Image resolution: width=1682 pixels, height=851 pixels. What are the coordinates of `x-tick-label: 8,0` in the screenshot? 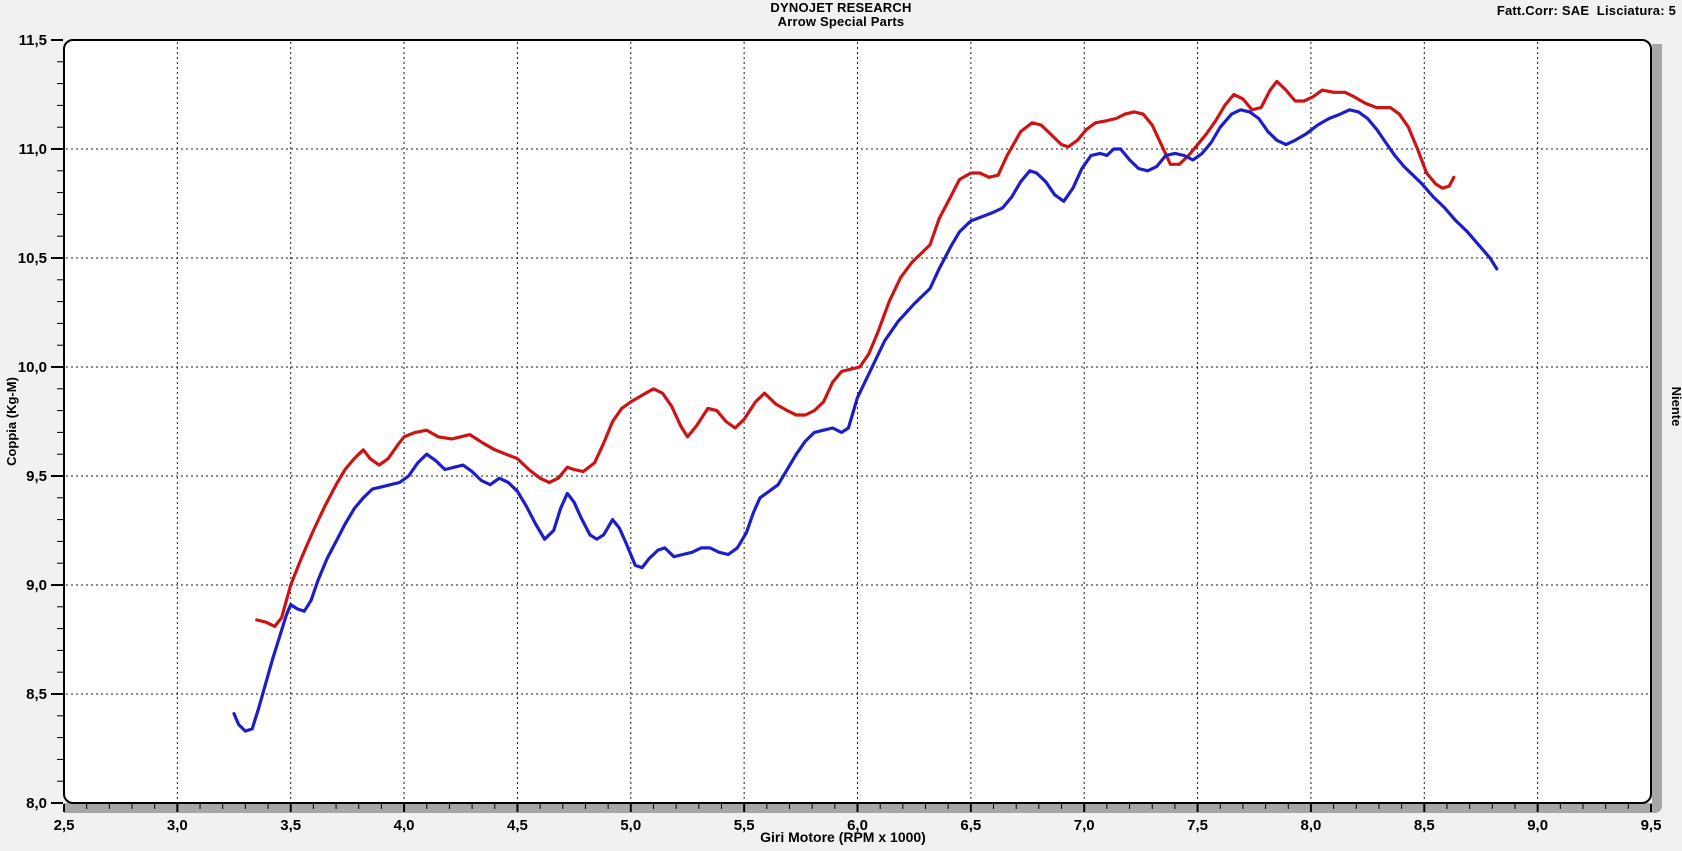 It's located at (1310, 825).